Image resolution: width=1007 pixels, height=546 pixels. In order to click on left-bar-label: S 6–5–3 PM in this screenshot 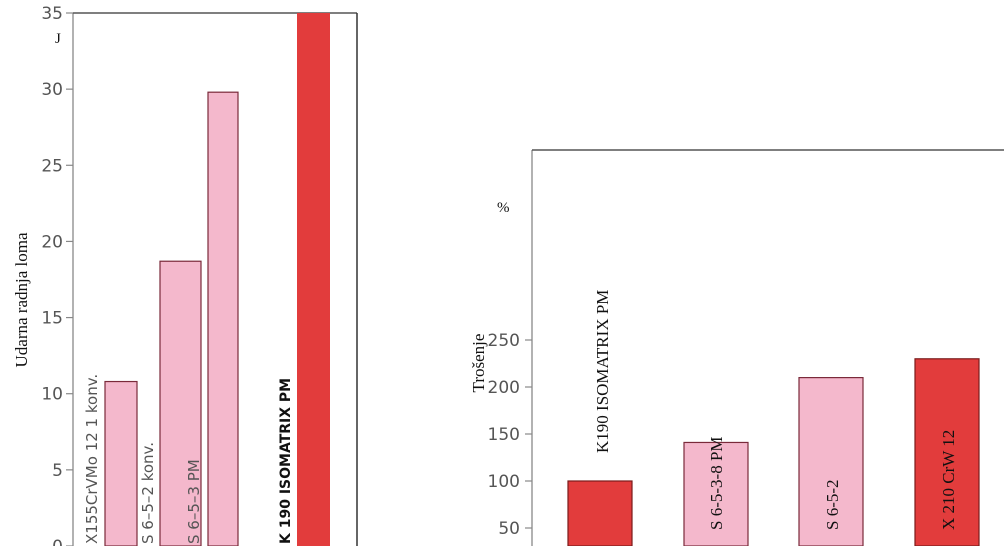, I will do `click(194, 501)`.